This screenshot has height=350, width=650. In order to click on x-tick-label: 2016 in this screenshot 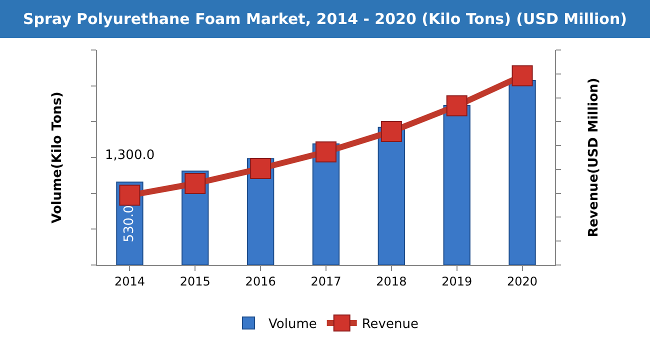, I will do `click(260, 281)`.